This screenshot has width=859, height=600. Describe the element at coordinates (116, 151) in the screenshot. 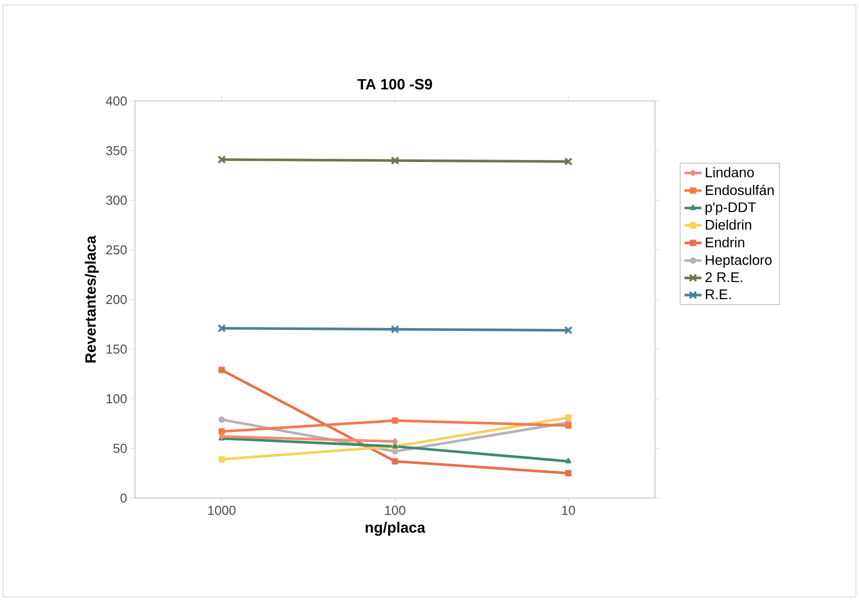

I see `y-tick-label: 350` at that location.